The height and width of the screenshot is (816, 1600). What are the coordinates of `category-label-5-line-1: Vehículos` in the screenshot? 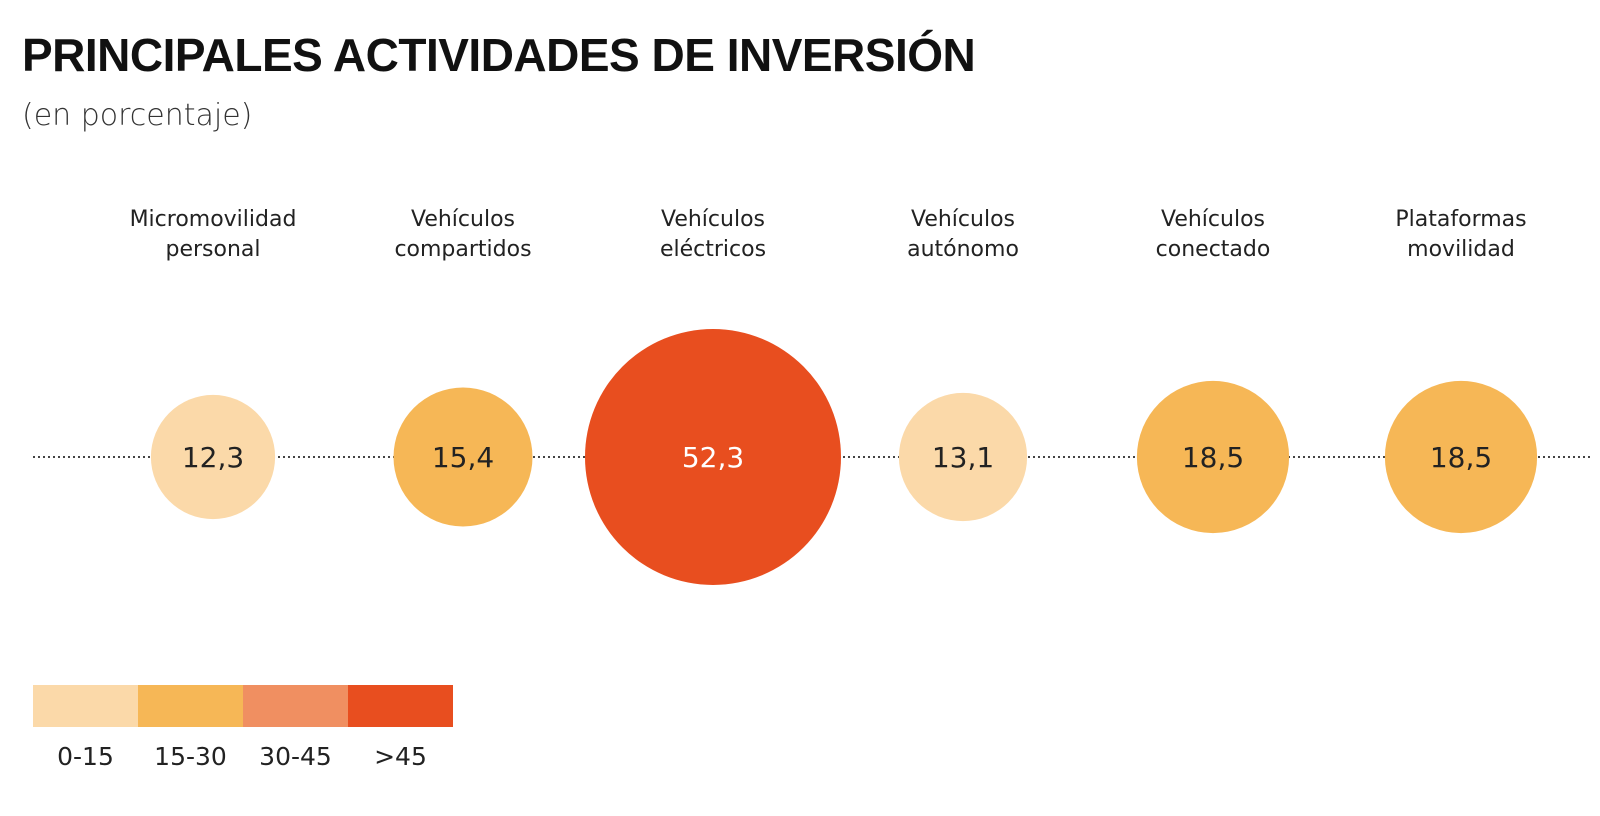 It's located at (1213, 219).